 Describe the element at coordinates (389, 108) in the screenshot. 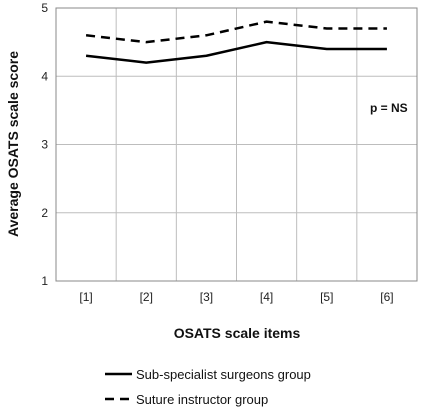

I see `p-value-annotation: p = NS` at that location.